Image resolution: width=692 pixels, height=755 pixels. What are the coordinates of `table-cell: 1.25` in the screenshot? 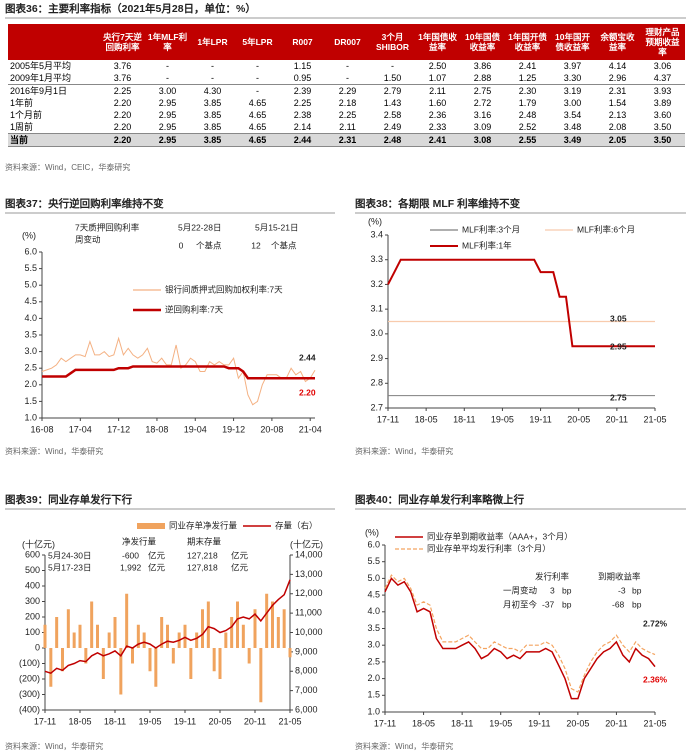 It's located at (527, 78).